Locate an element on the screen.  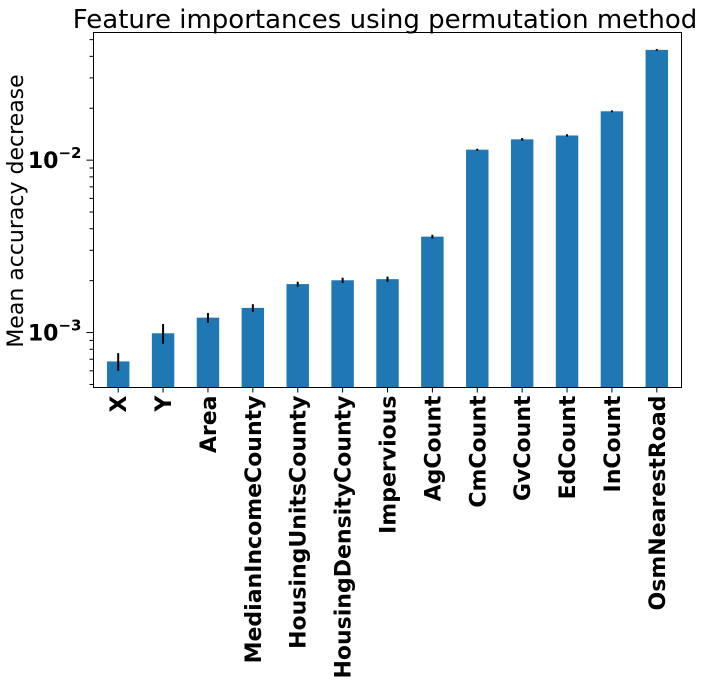
y-major-ticks: 10−310−2 is located at coordinates (55, 245).